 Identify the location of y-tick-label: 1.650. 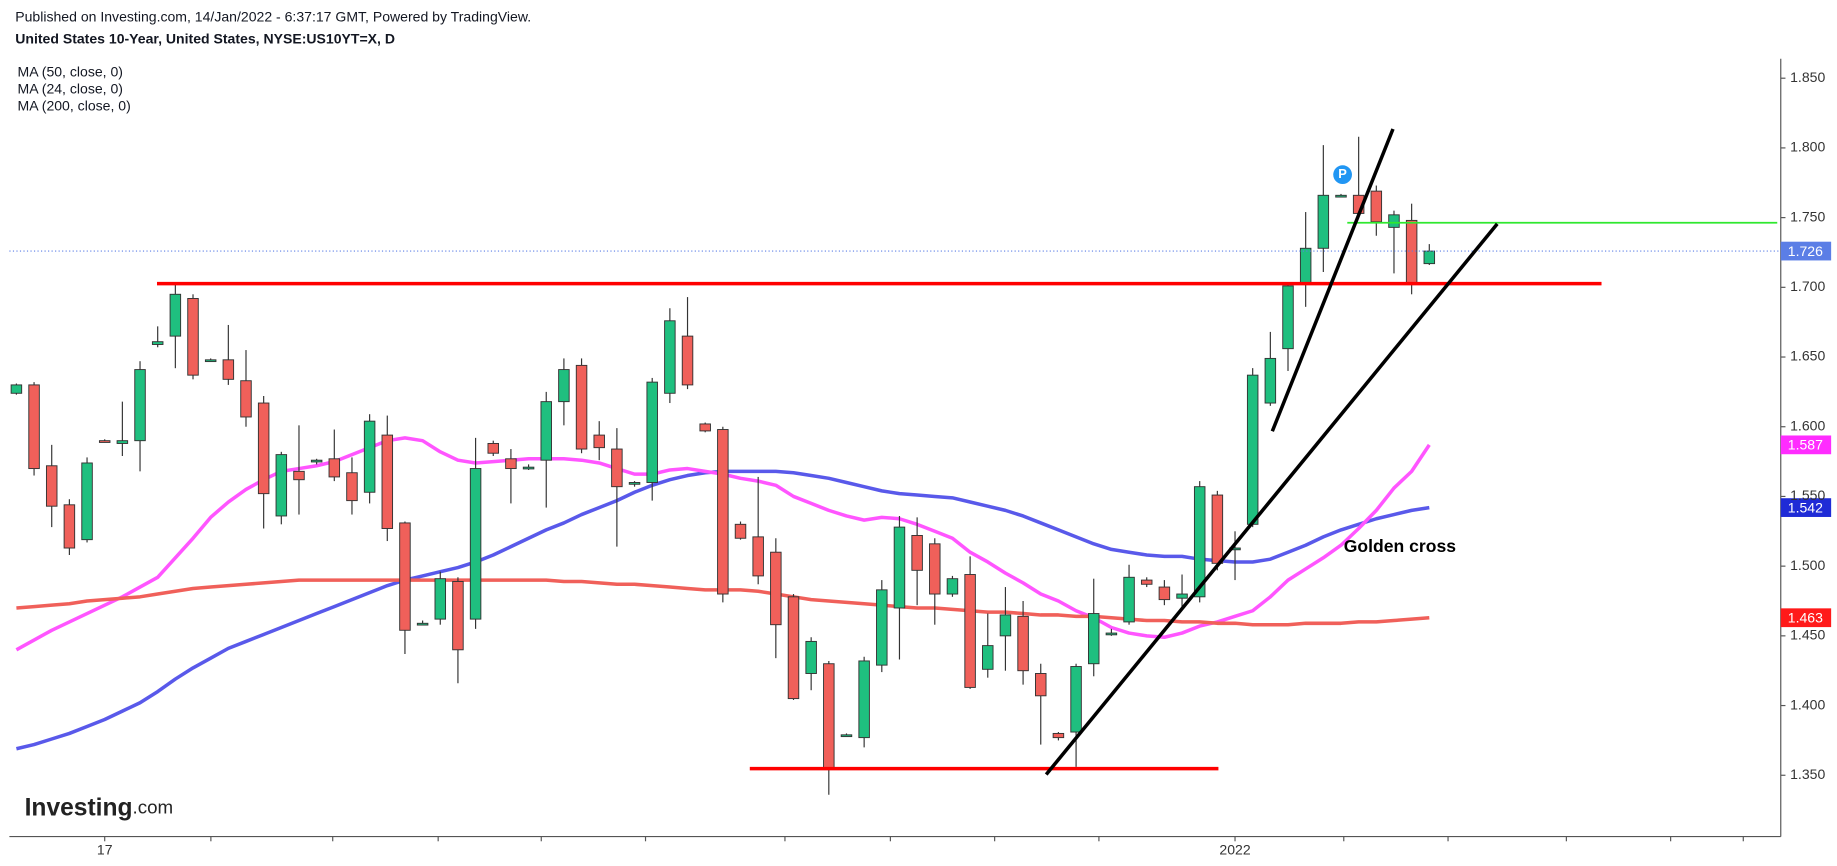
(1807, 356).